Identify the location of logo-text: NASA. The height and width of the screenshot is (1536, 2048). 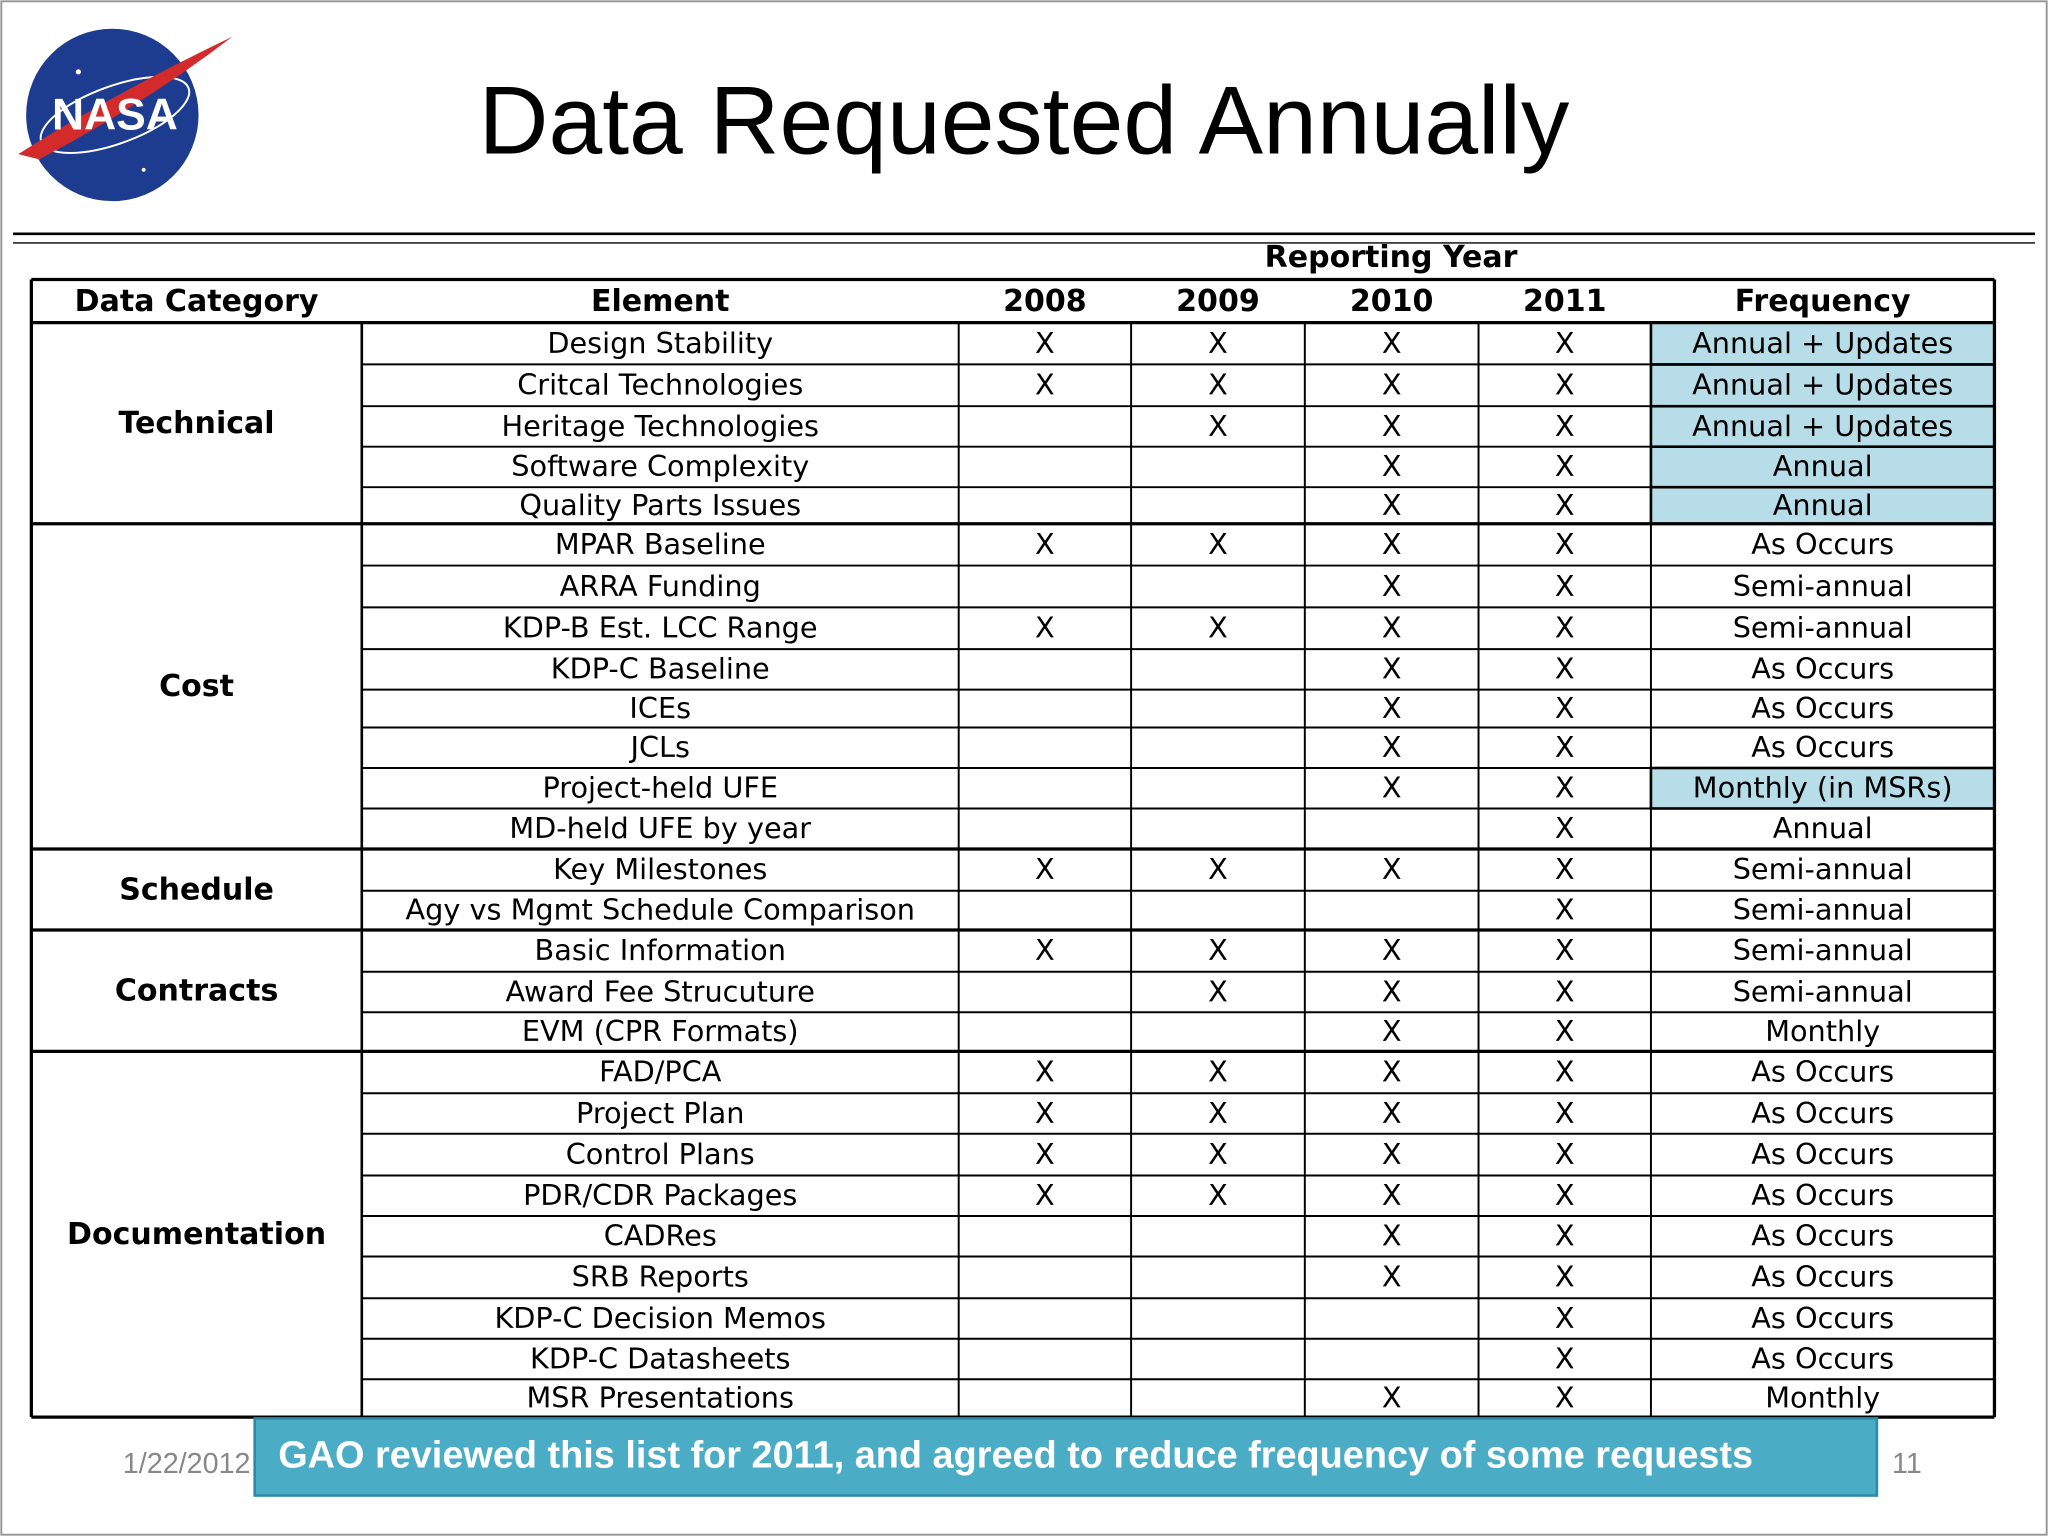
(115, 114).